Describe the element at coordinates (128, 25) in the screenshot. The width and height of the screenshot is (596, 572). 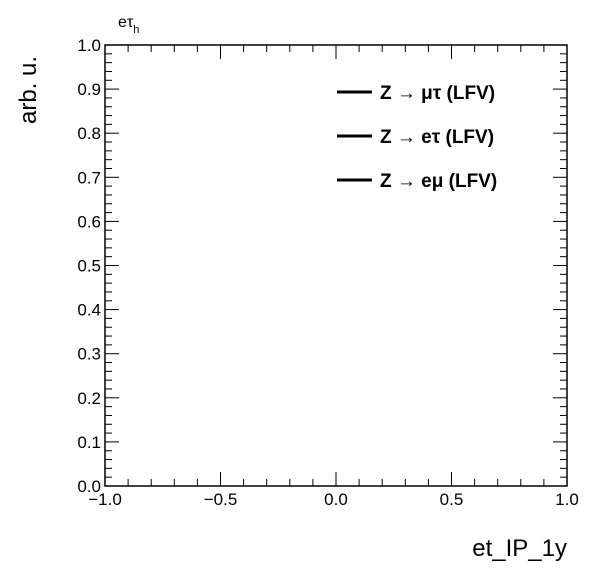
I see `channel-label: eτh` at that location.